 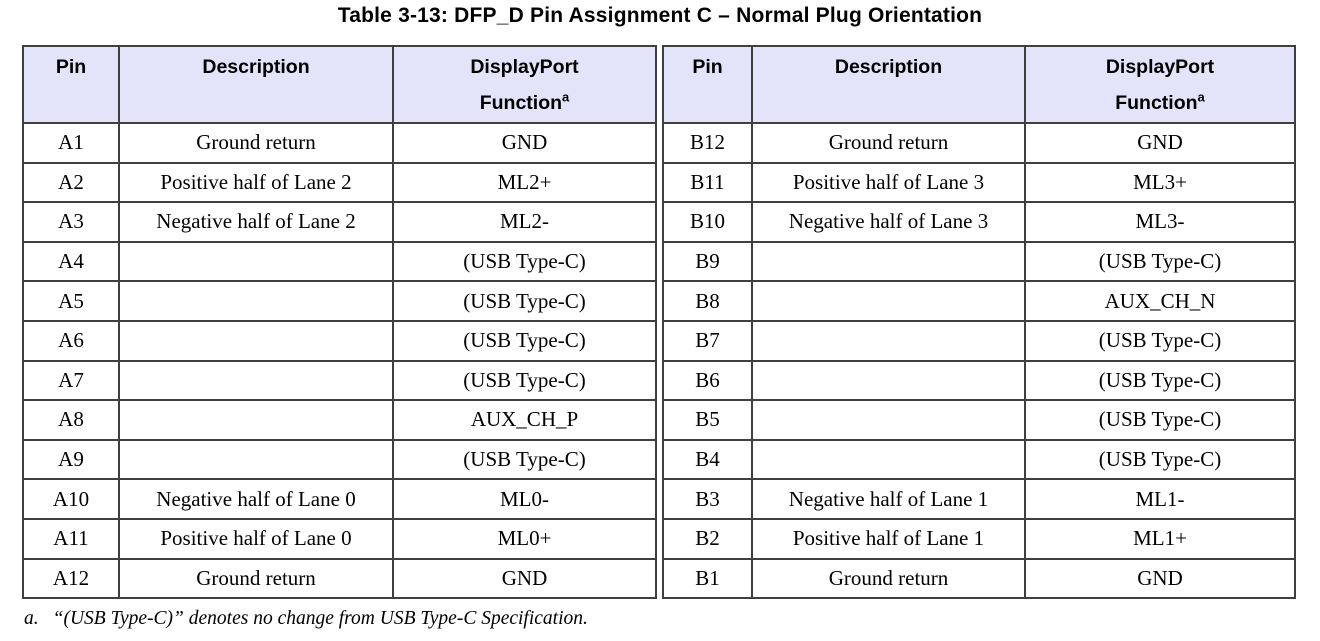 What do you see at coordinates (71, 459) in the screenshot?
I see `pin-cell: A9` at bounding box center [71, 459].